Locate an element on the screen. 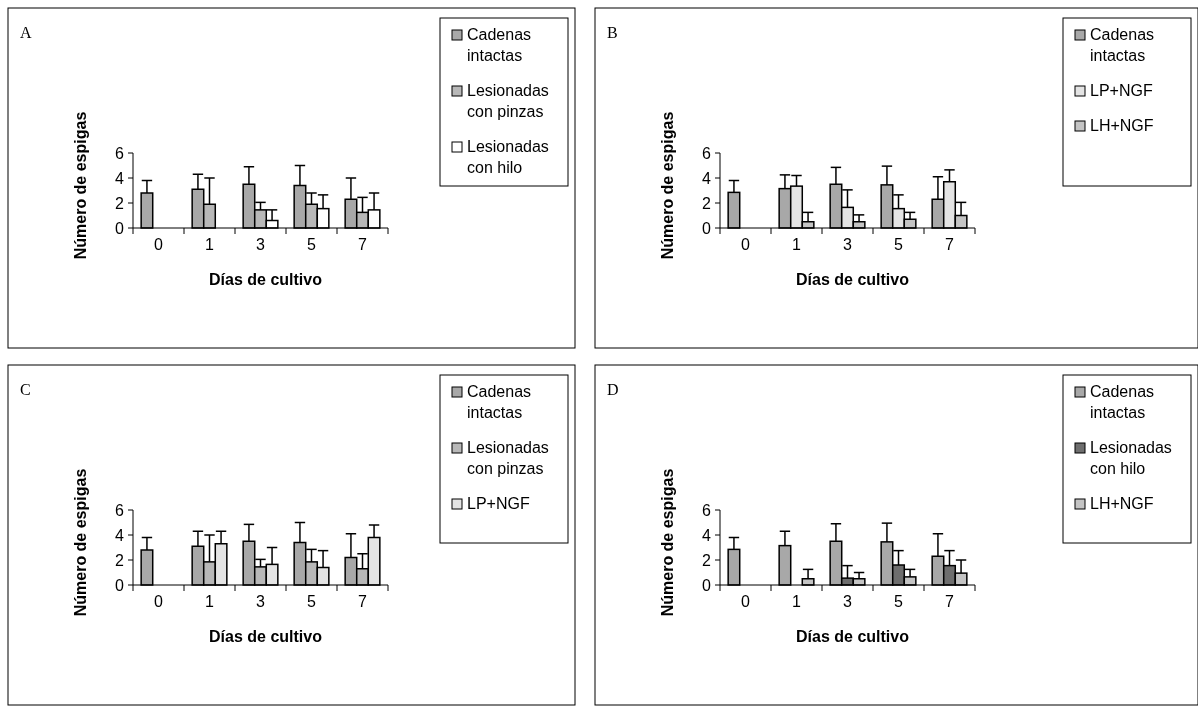 Image resolution: width=1198 pixels, height=709 pixels. chart-title: A is located at coordinates (26, 32).